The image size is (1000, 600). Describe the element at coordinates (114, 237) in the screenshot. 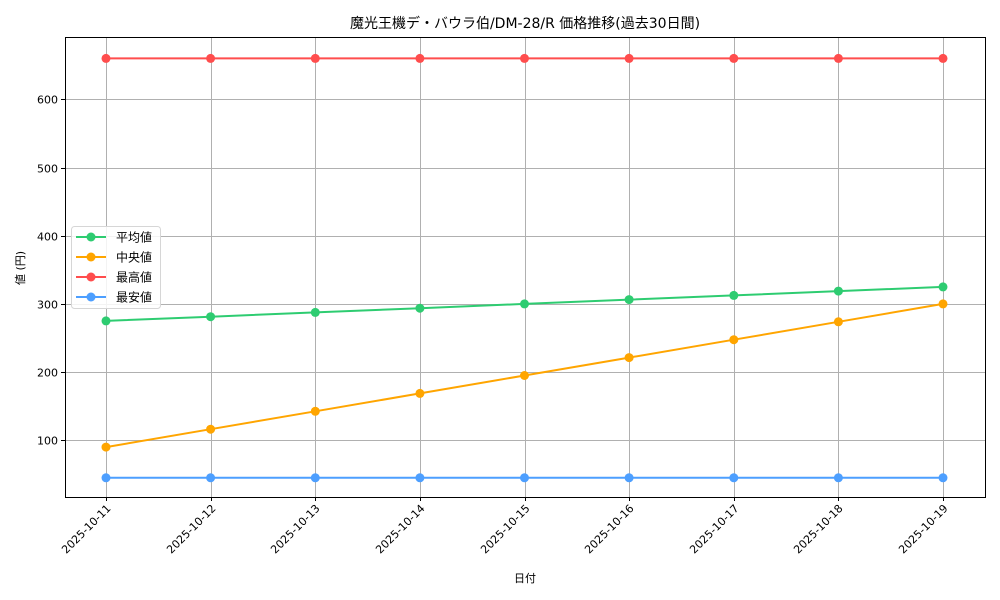

I see `legend-item: 平均値` at that location.